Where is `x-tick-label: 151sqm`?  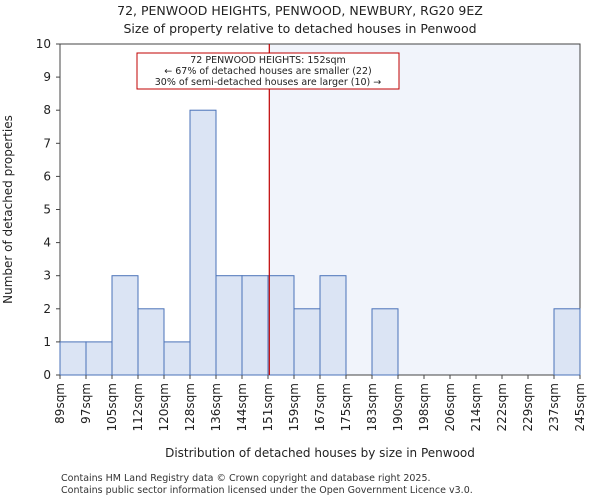
x-tick-label: 151sqm is located at coordinates (268, 407).